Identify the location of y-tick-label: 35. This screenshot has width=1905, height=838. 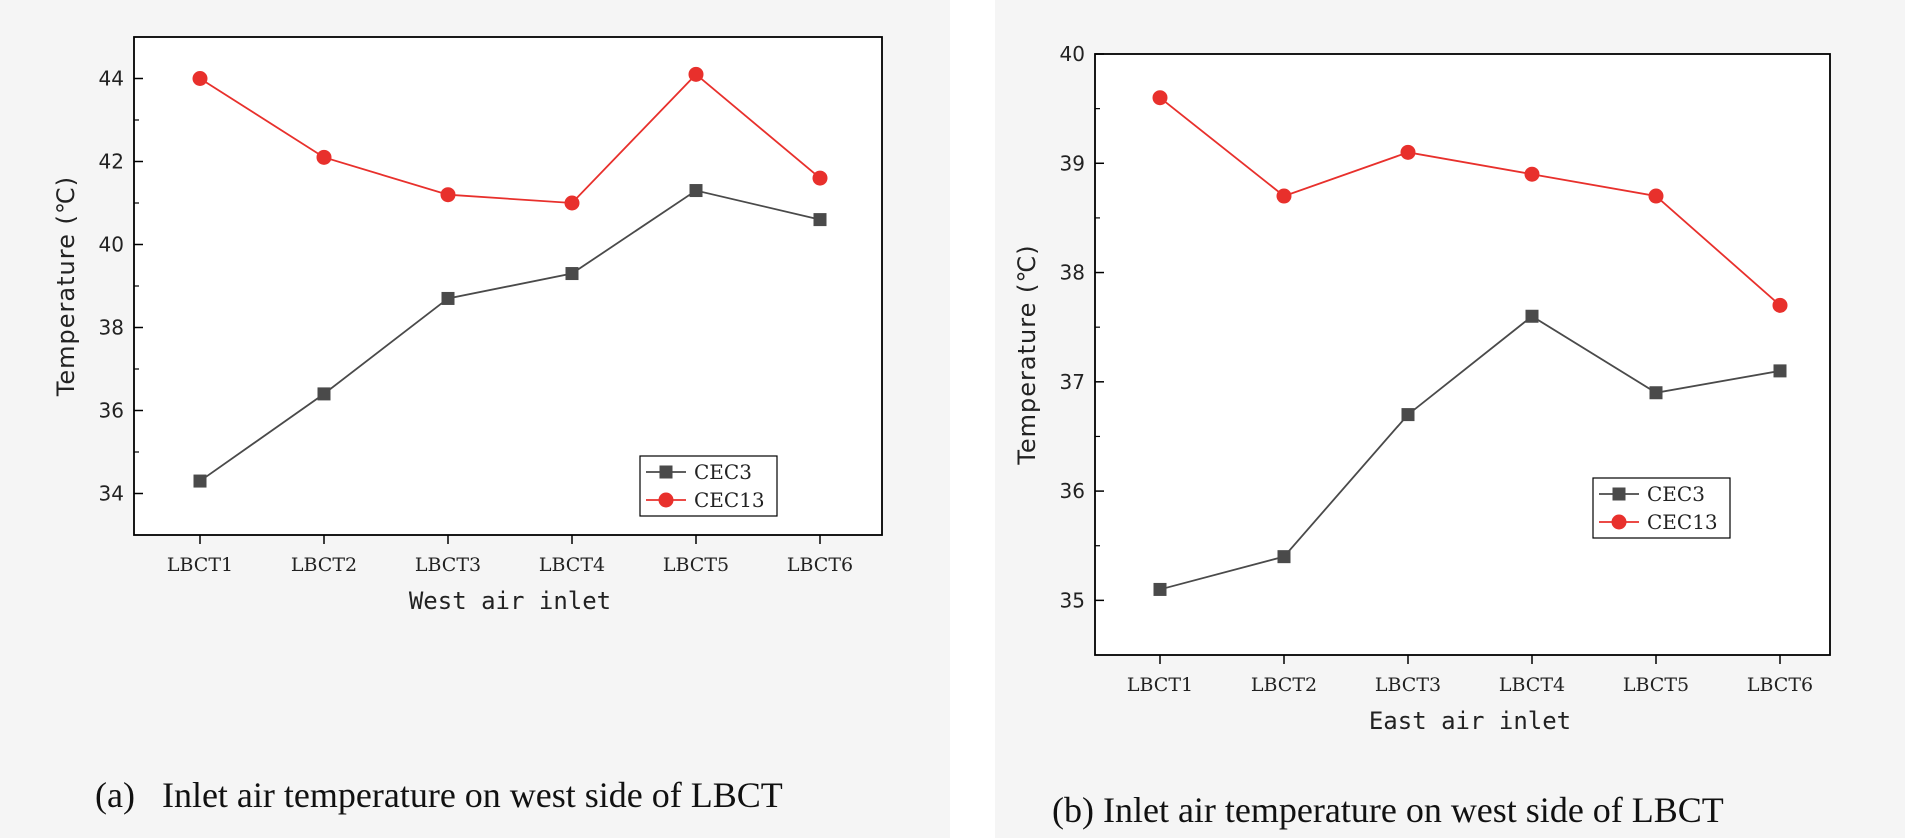
(1072, 600).